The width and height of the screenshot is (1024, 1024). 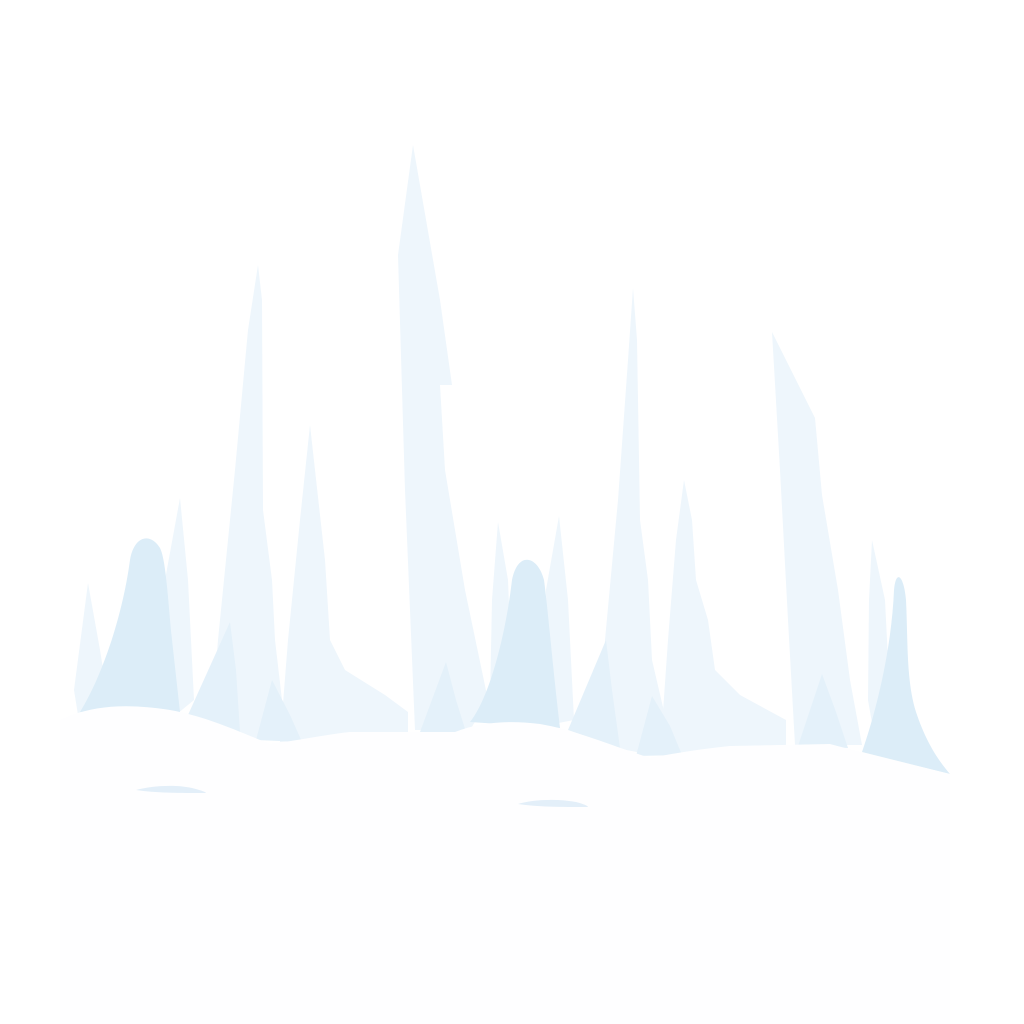 I want to click on ice-spire-right-mid, so click(x=723, y=617).